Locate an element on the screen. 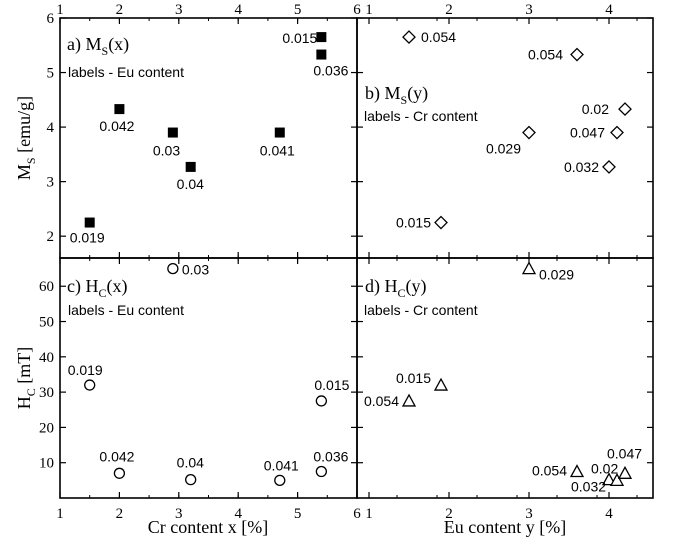 This screenshot has height=543, width=673. y-tick-label: 10 is located at coordinates (46, 464).